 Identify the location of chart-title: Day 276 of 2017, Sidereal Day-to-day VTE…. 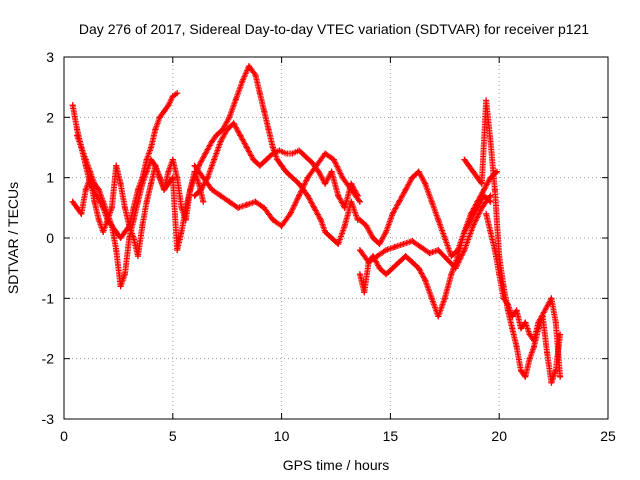
(334, 29).